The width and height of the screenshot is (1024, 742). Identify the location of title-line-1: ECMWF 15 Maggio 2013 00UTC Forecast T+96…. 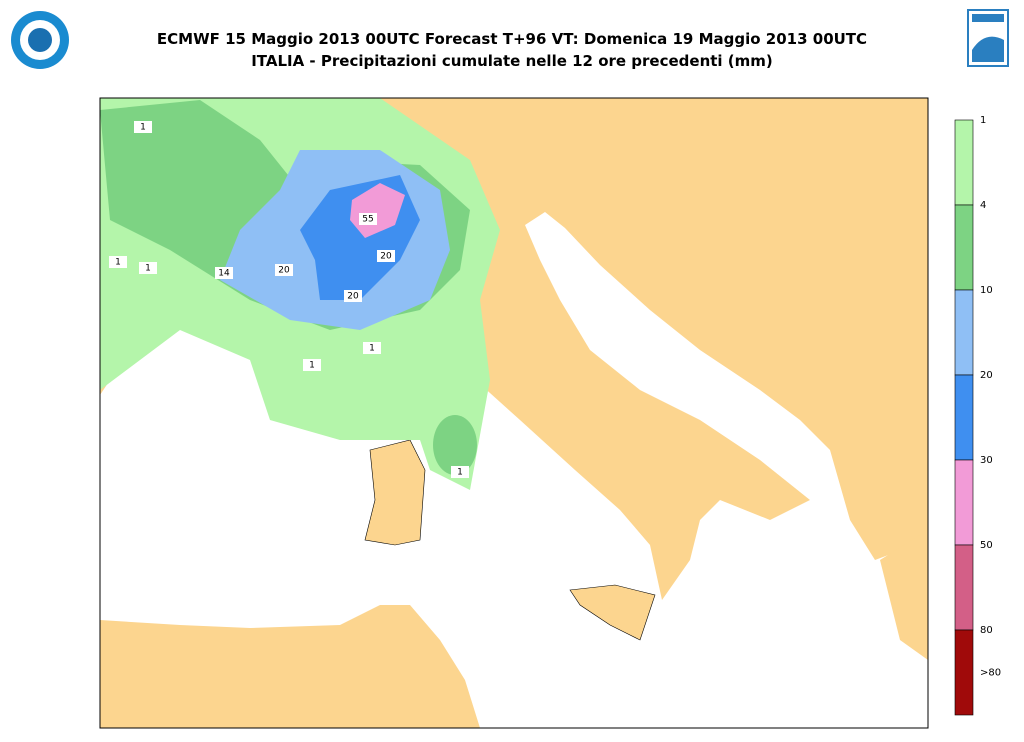
(512, 39).